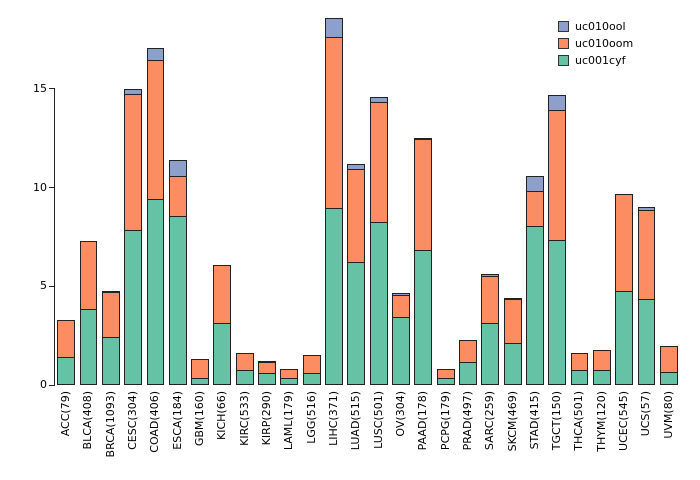 This screenshot has height=480, width=700. Describe the element at coordinates (155, 422) in the screenshot. I see `x-tick-label: COAD(406)` at that location.